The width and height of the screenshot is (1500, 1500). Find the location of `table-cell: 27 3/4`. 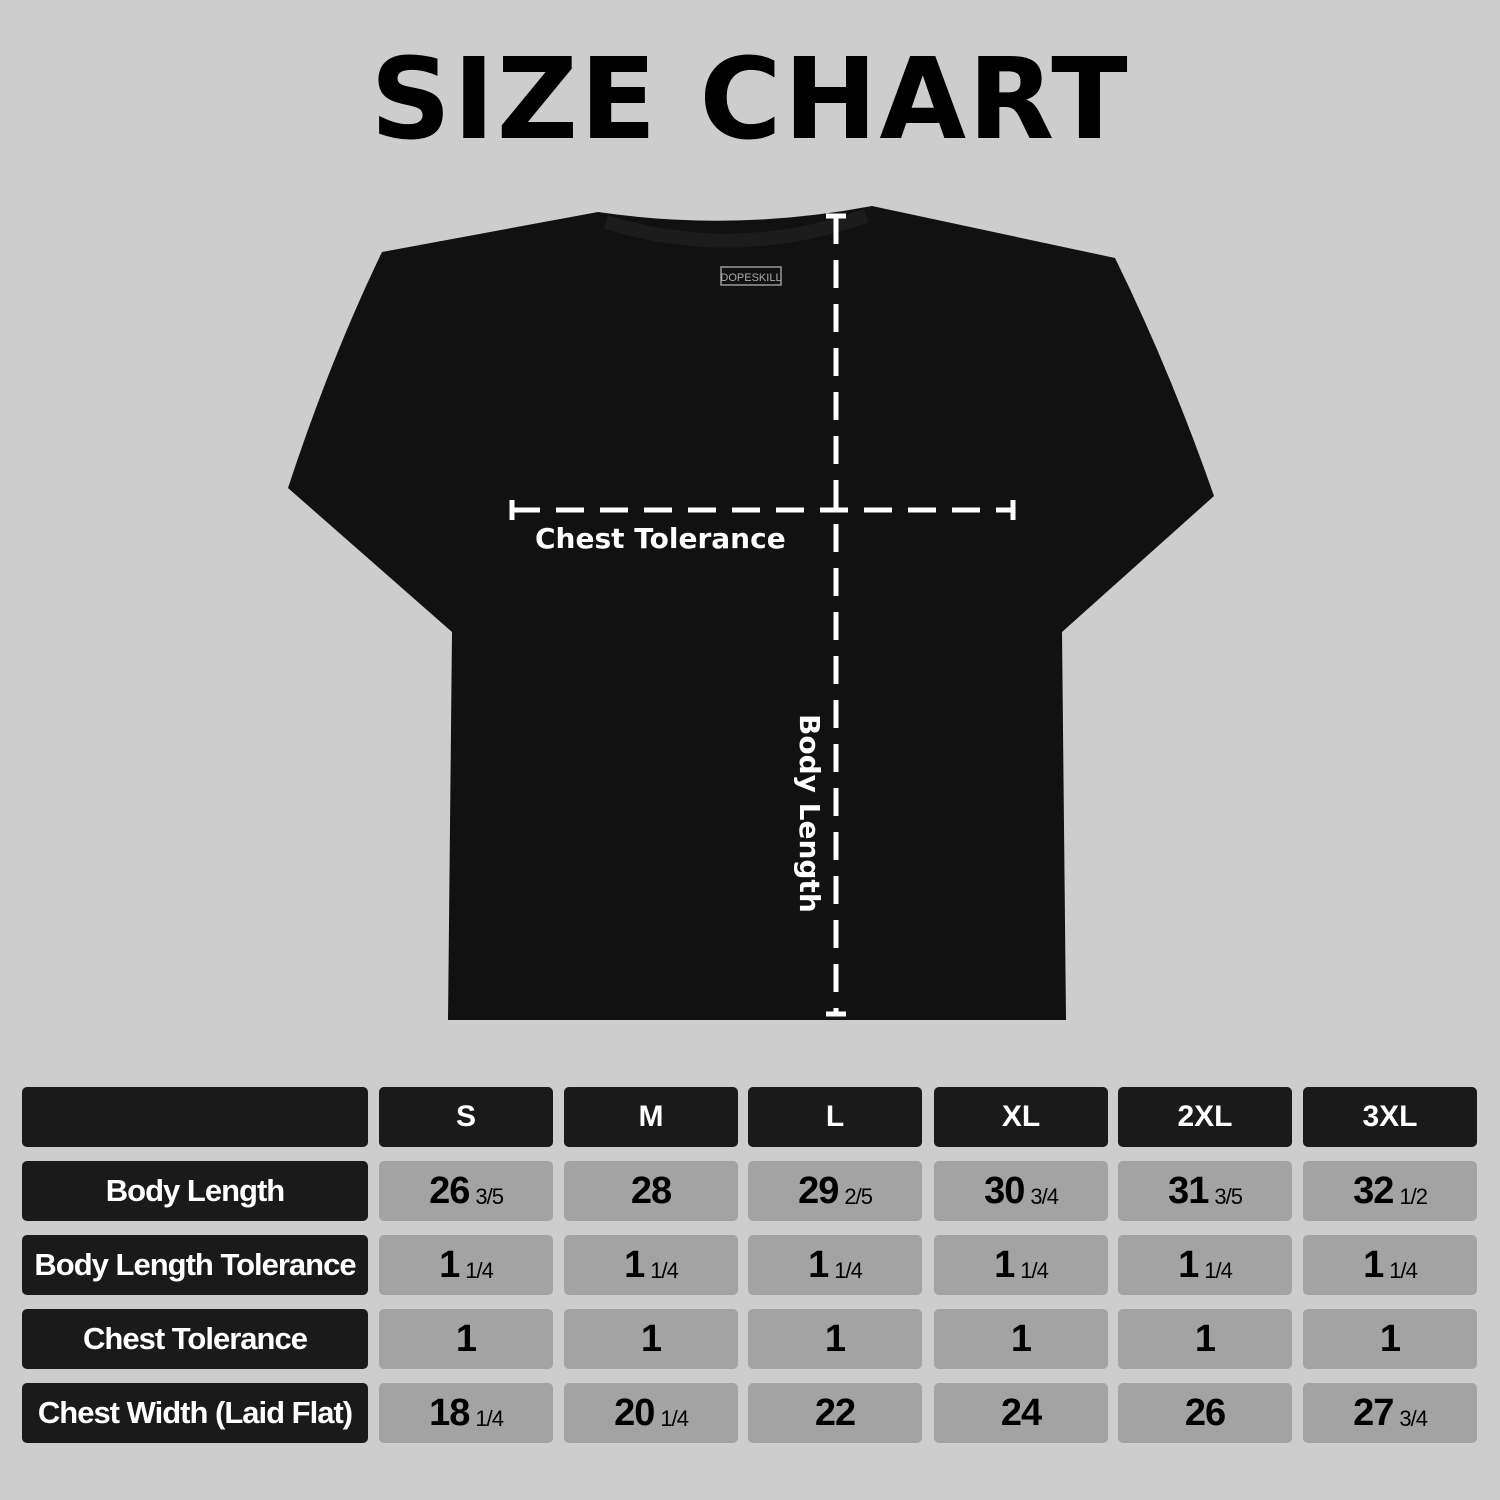

table-cell: 27 3/4 is located at coordinates (1390, 1413).